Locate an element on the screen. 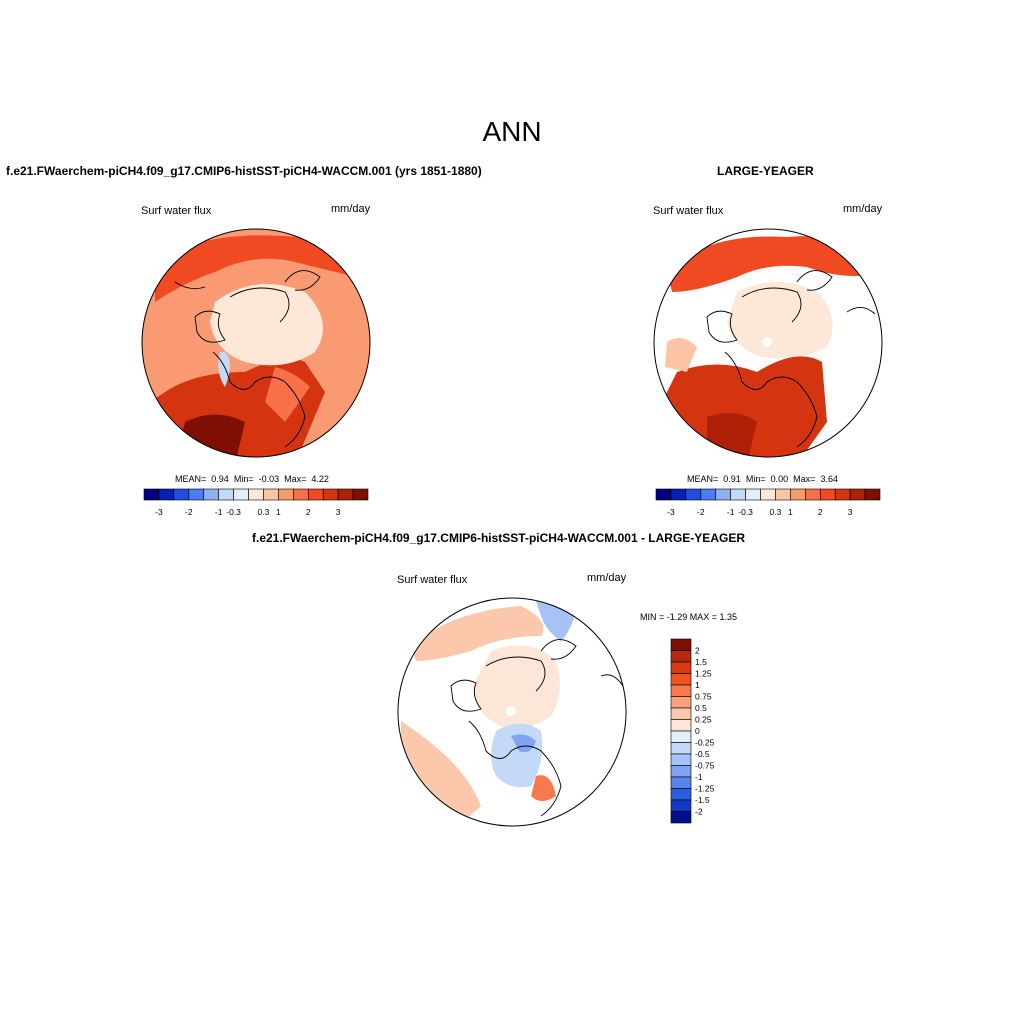  colorbar-tick-label: 1.5 is located at coordinates (701, 662).